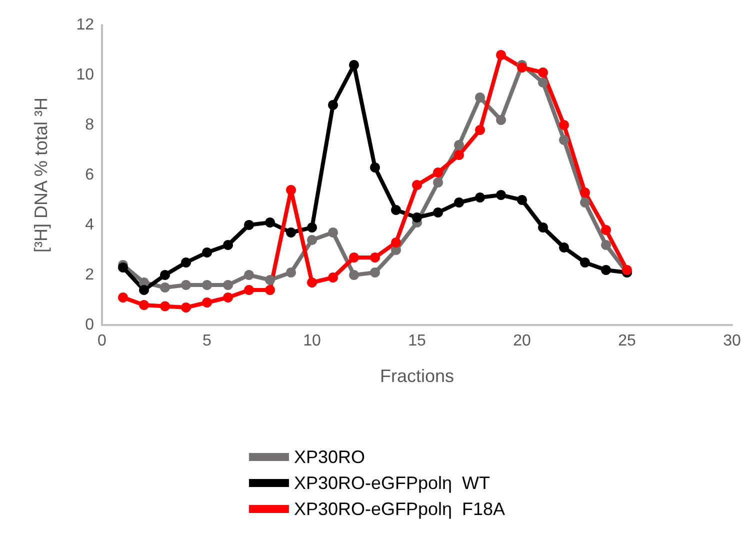  I want to click on y-tick-label: 6, so click(89, 175).